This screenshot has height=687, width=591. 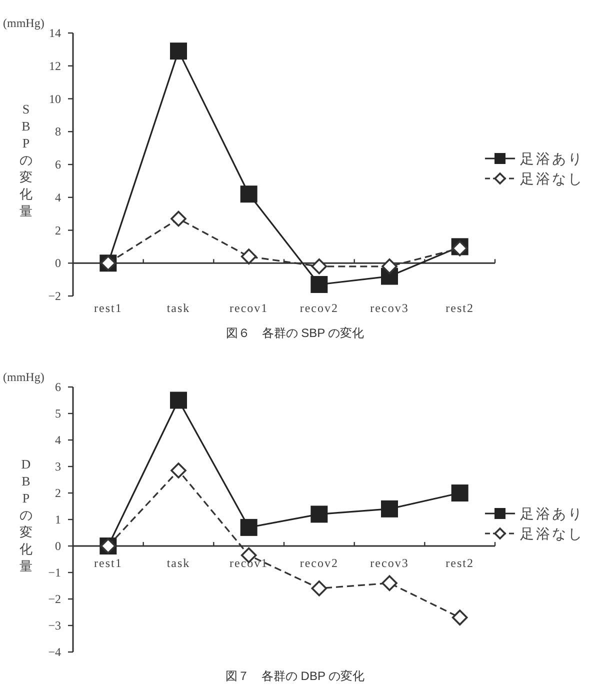 I want to click on y-tick-label: 12, so click(x=55, y=65).